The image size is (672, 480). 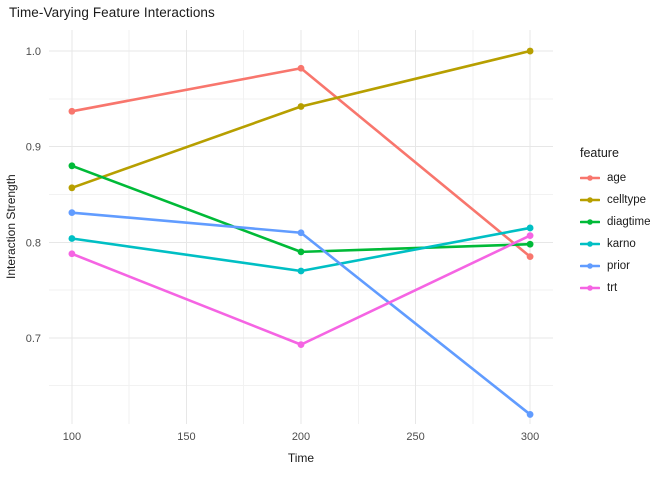 What do you see at coordinates (625, 288) in the screenshot?
I see `legend-item-trt: trt` at bounding box center [625, 288].